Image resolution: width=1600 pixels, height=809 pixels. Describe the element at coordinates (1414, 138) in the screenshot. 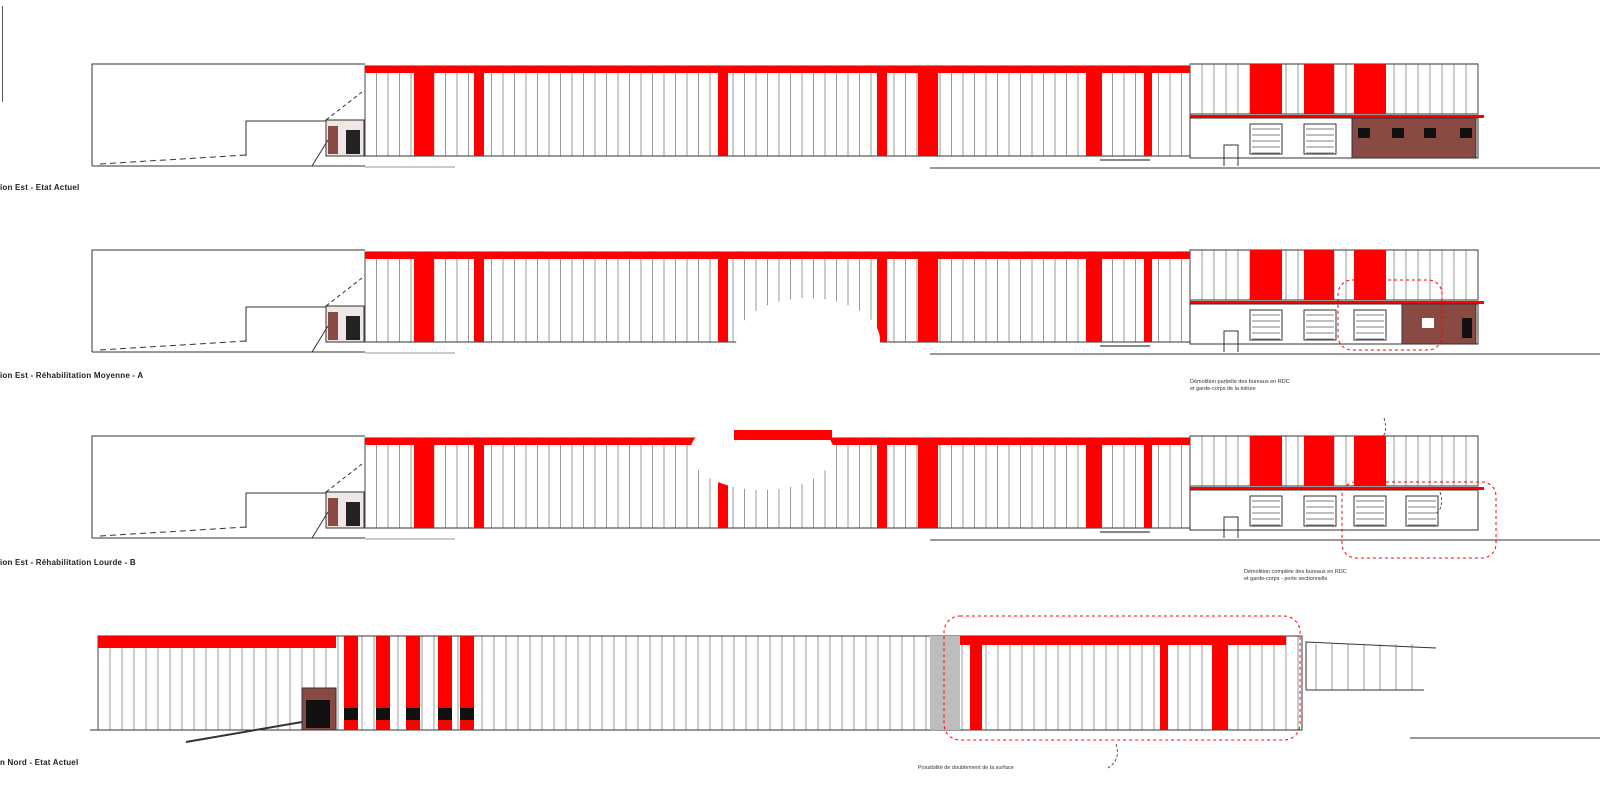

I see `brick-office` at that location.